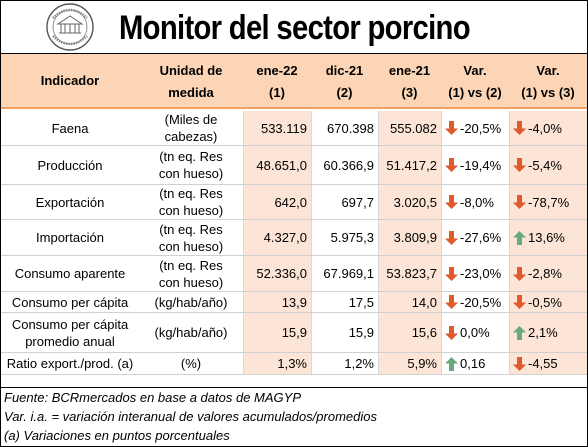  Describe the element at coordinates (344, 363) in the screenshot. I see `value-dic21-cell: 1,2%` at that location.